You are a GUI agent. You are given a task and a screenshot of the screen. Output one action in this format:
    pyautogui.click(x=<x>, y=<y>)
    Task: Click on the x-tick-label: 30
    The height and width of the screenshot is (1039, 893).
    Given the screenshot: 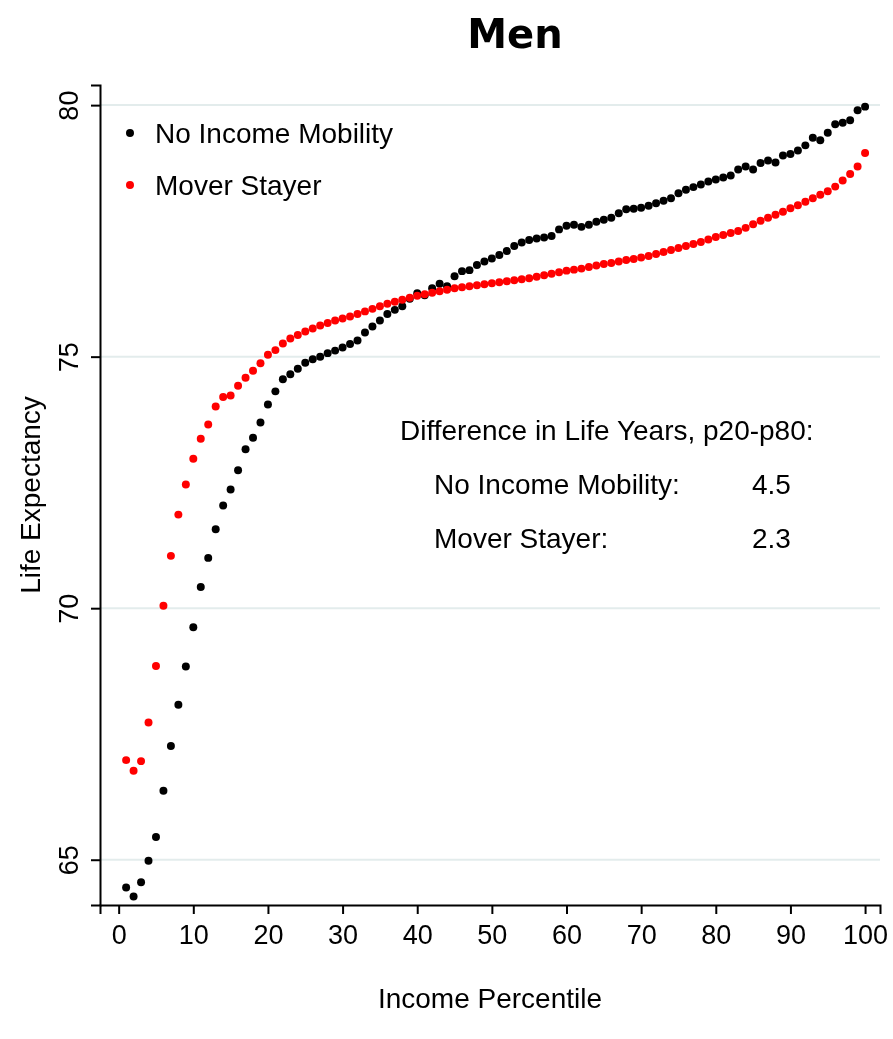 What is the action you would take?
    pyautogui.click(x=343, y=935)
    